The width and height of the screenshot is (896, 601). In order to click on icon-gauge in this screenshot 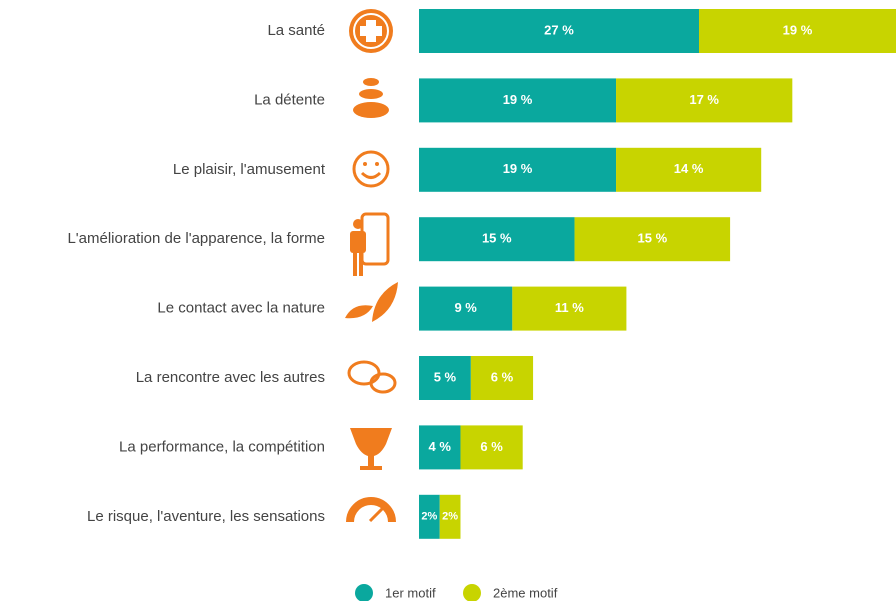, I will do `click(371, 510)`.